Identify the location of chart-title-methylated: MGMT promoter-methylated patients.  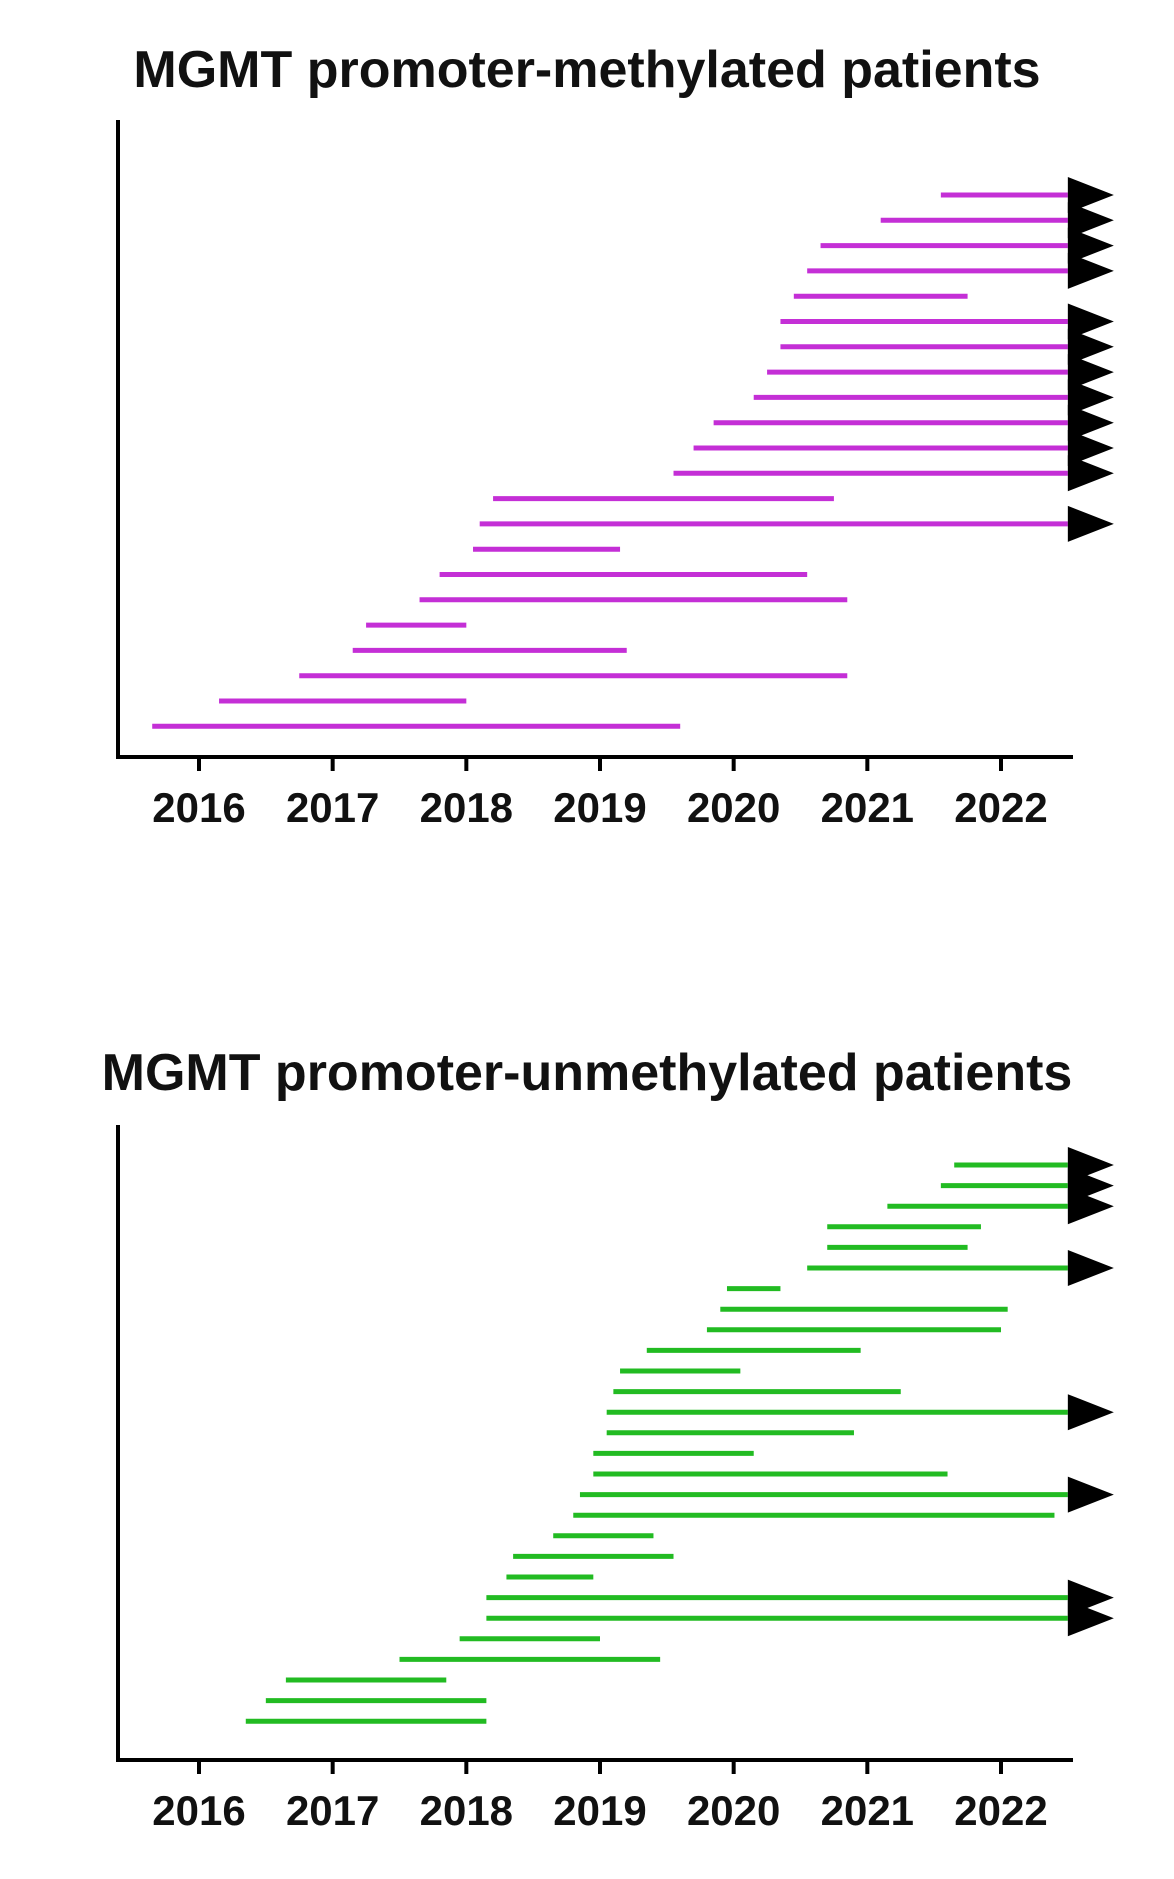
(587, 70).